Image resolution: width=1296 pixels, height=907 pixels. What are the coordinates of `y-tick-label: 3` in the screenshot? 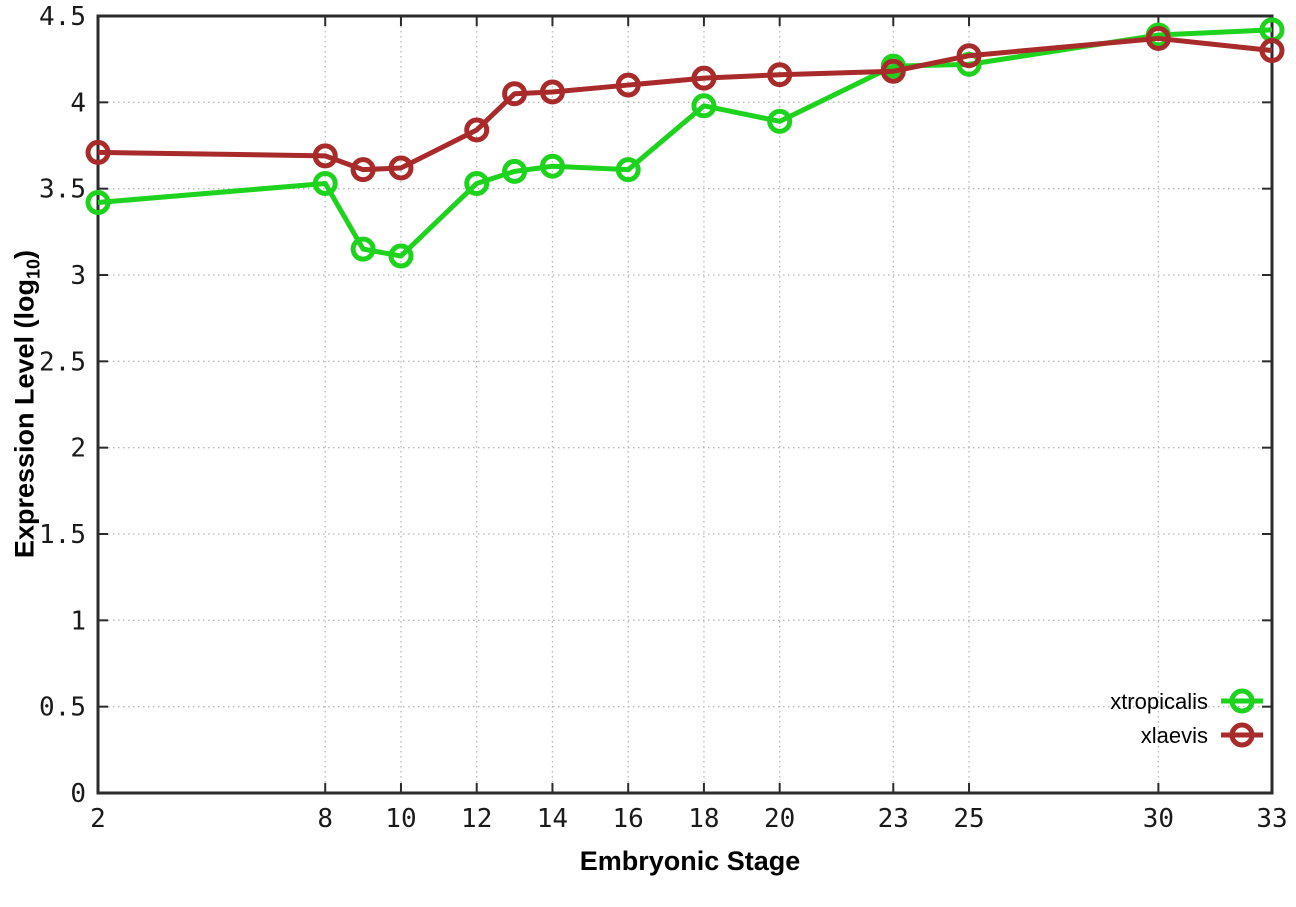 It's located at (78, 276).